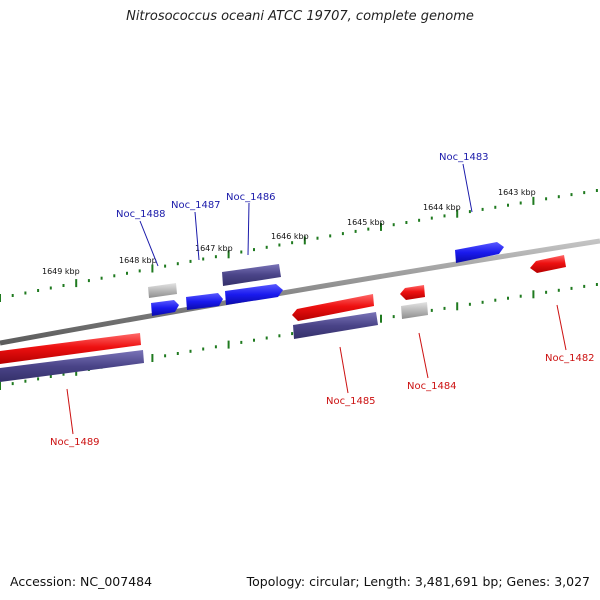 The width and height of the screenshot is (600, 600). What do you see at coordinates (251, 197) in the screenshot?
I see `gene-label: Noc_1486` at bounding box center [251, 197].